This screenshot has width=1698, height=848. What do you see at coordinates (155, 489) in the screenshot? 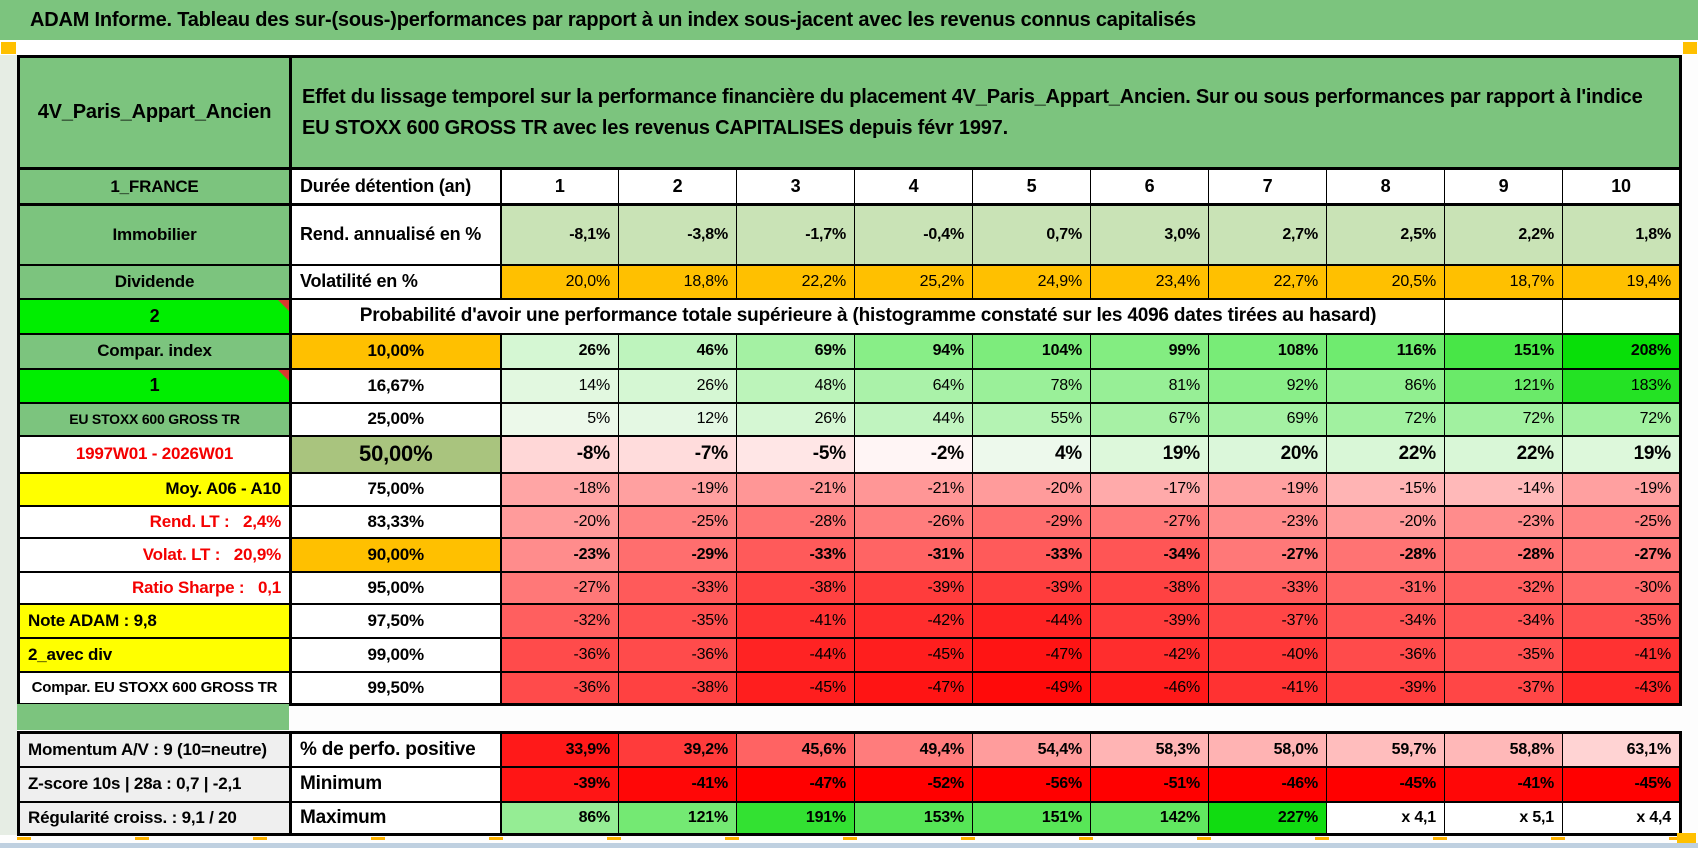
I see `row-label-cell: Moy. A06 - A10` at bounding box center [155, 489].